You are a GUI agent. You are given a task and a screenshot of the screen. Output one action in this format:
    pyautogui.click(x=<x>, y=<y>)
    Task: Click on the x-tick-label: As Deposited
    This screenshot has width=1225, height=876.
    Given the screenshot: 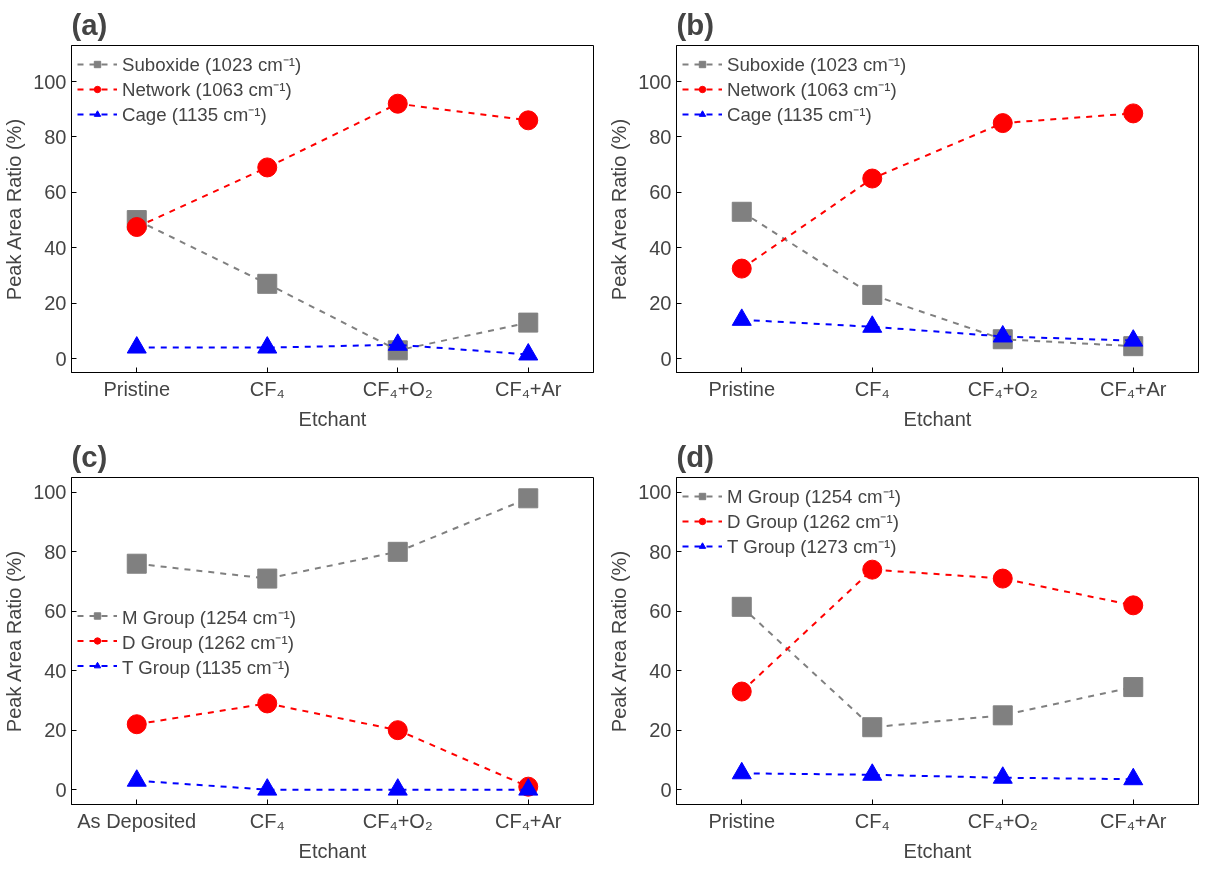 What is the action you would take?
    pyautogui.click(x=137, y=820)
    